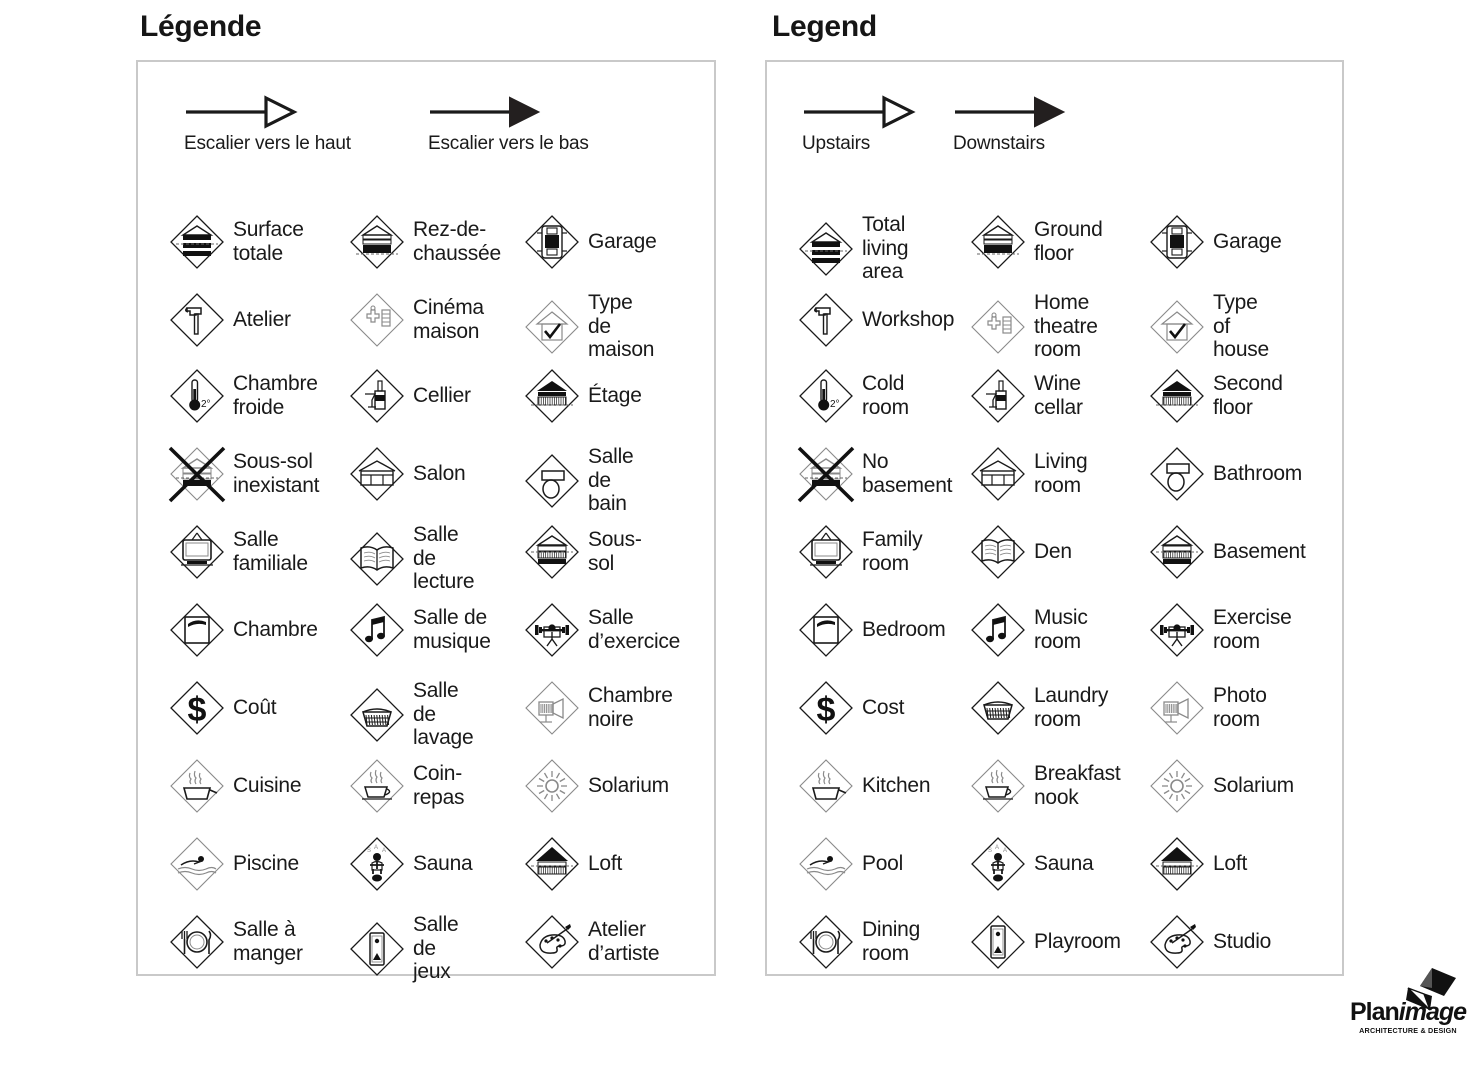  What do you see at coordinates (998, 474) in the screenshot?
I see `sofa-living-room-icon` at bounding box center [998, 474].